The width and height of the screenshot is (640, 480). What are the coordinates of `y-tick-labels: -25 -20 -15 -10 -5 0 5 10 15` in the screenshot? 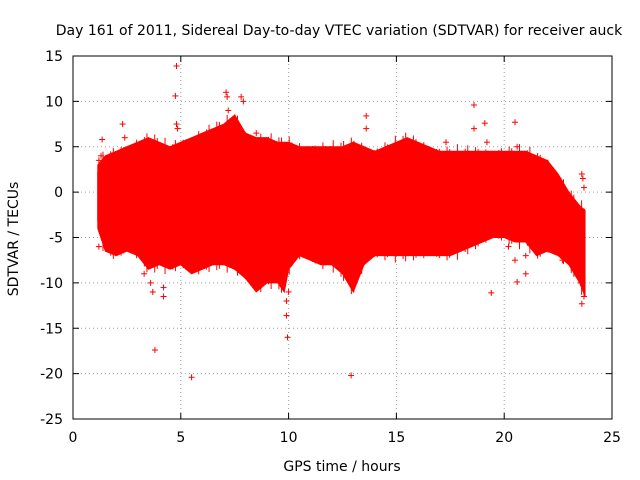 It's located at (51, 238).